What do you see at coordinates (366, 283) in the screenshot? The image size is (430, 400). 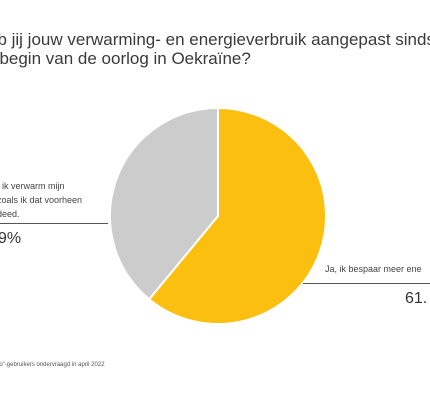 I see `leader-line-right` at bounding box center [366, 283].